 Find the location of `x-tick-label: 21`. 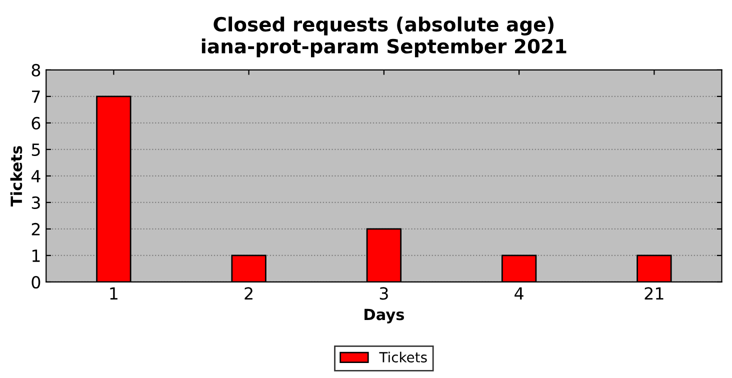

x-tick-label: 21 is located at coordinates (654, 293).